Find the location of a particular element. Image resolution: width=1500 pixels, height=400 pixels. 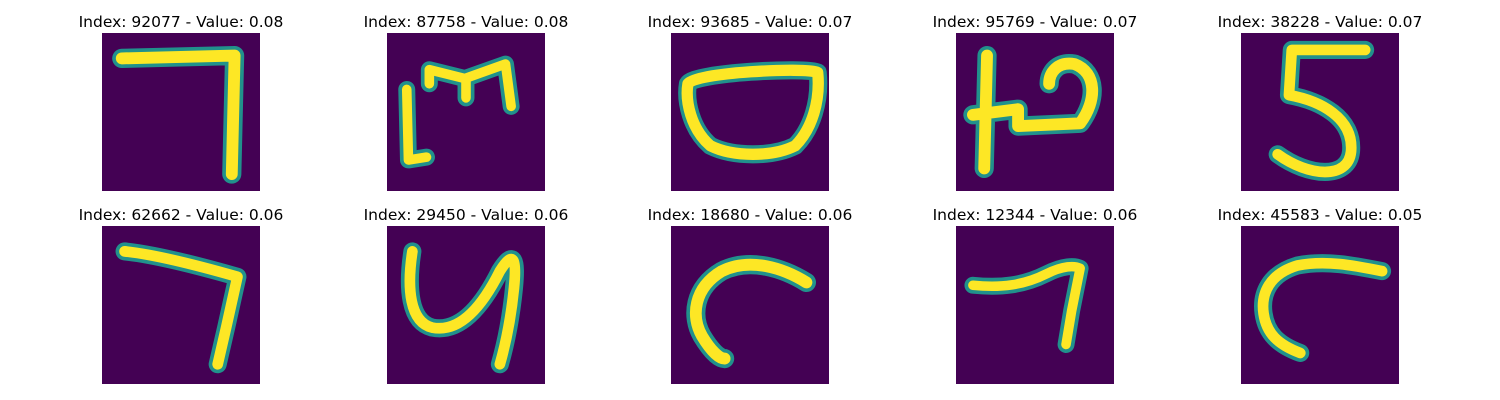

panel-8: Index: 18680 - Value: 0.06 is located at coordinates (750, 301).